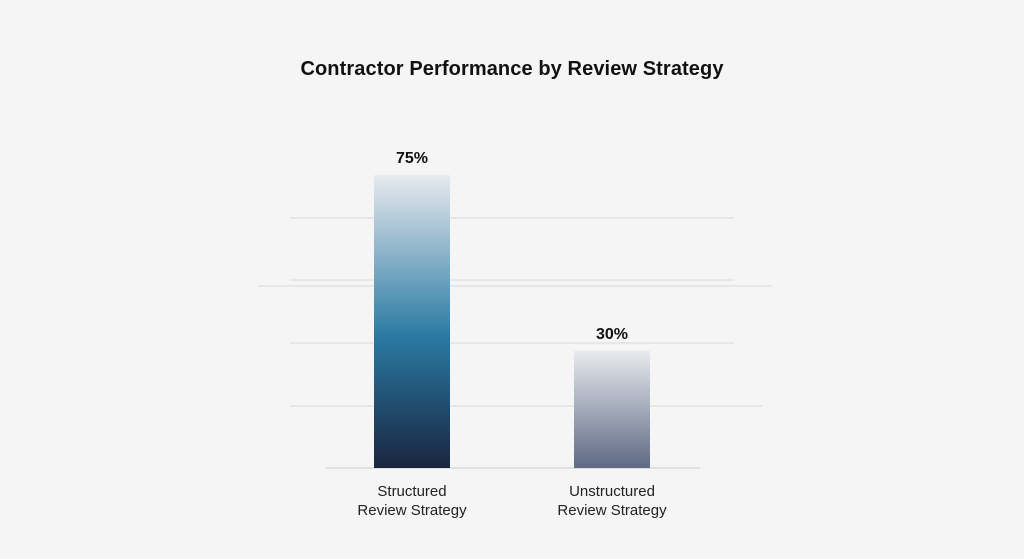  Describe the element at coordinates (411, 491) in the screenshot. I see `category-label-1-line-1: Structured` at that location.